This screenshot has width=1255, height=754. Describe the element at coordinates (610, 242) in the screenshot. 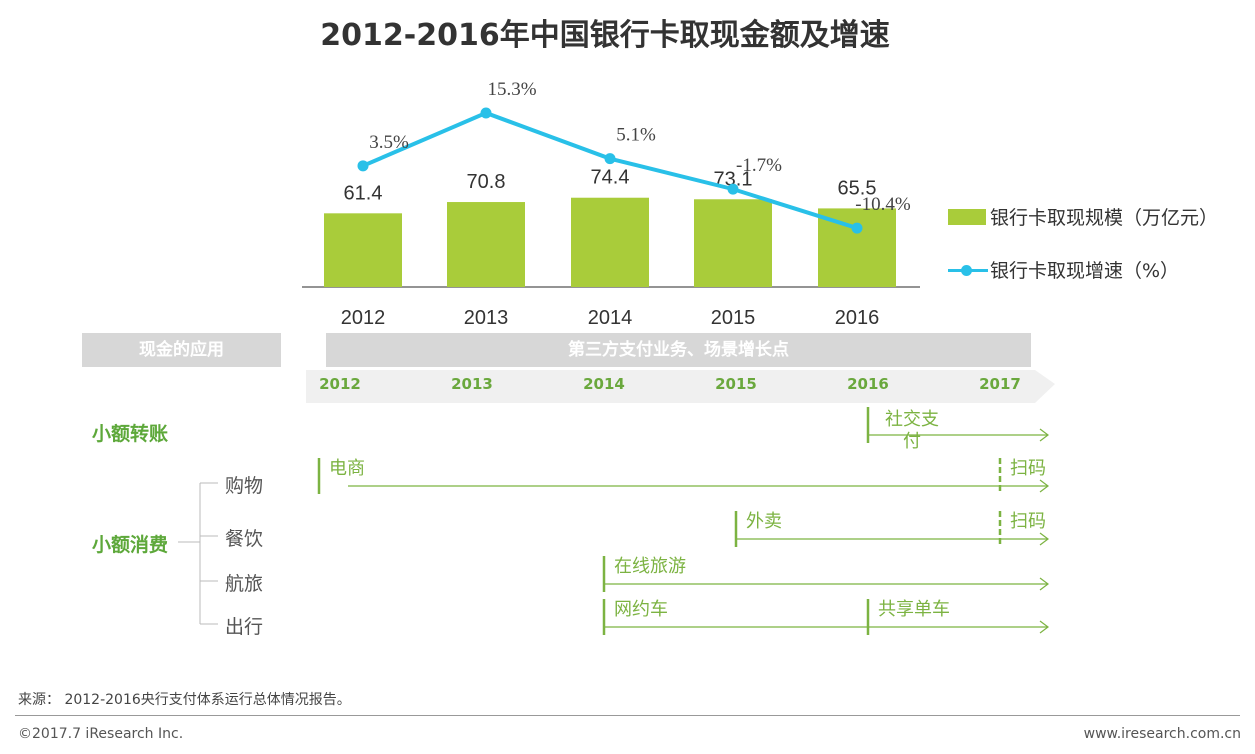

I see `bar-2014` at that location.